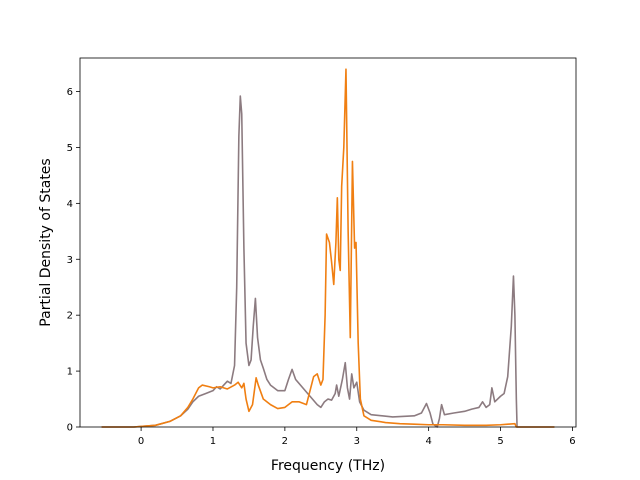 The image size is (640, 480). I want to click on x-tick-label: 6, so click(572, 441).